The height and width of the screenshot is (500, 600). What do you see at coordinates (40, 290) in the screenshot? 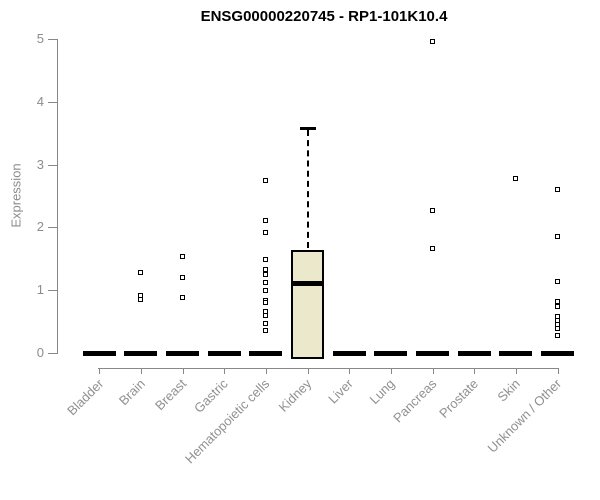
I see `y-tick-label: 1` at bounding box center [40, 290].